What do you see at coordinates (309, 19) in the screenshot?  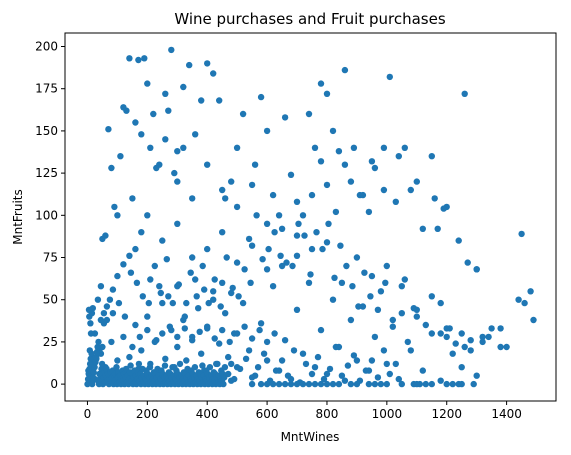 I see `chart-title: Wine purchases and Fruit purchases` at bounding box center [309, 19].